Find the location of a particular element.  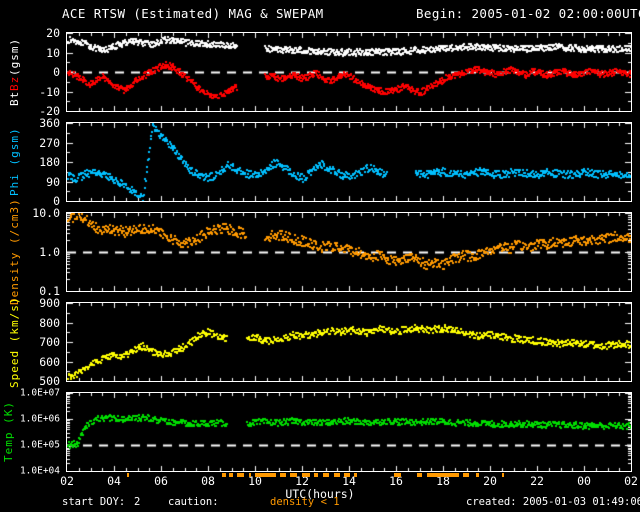

y-tick-label: 0.1 is located at coordinates (49, 291).